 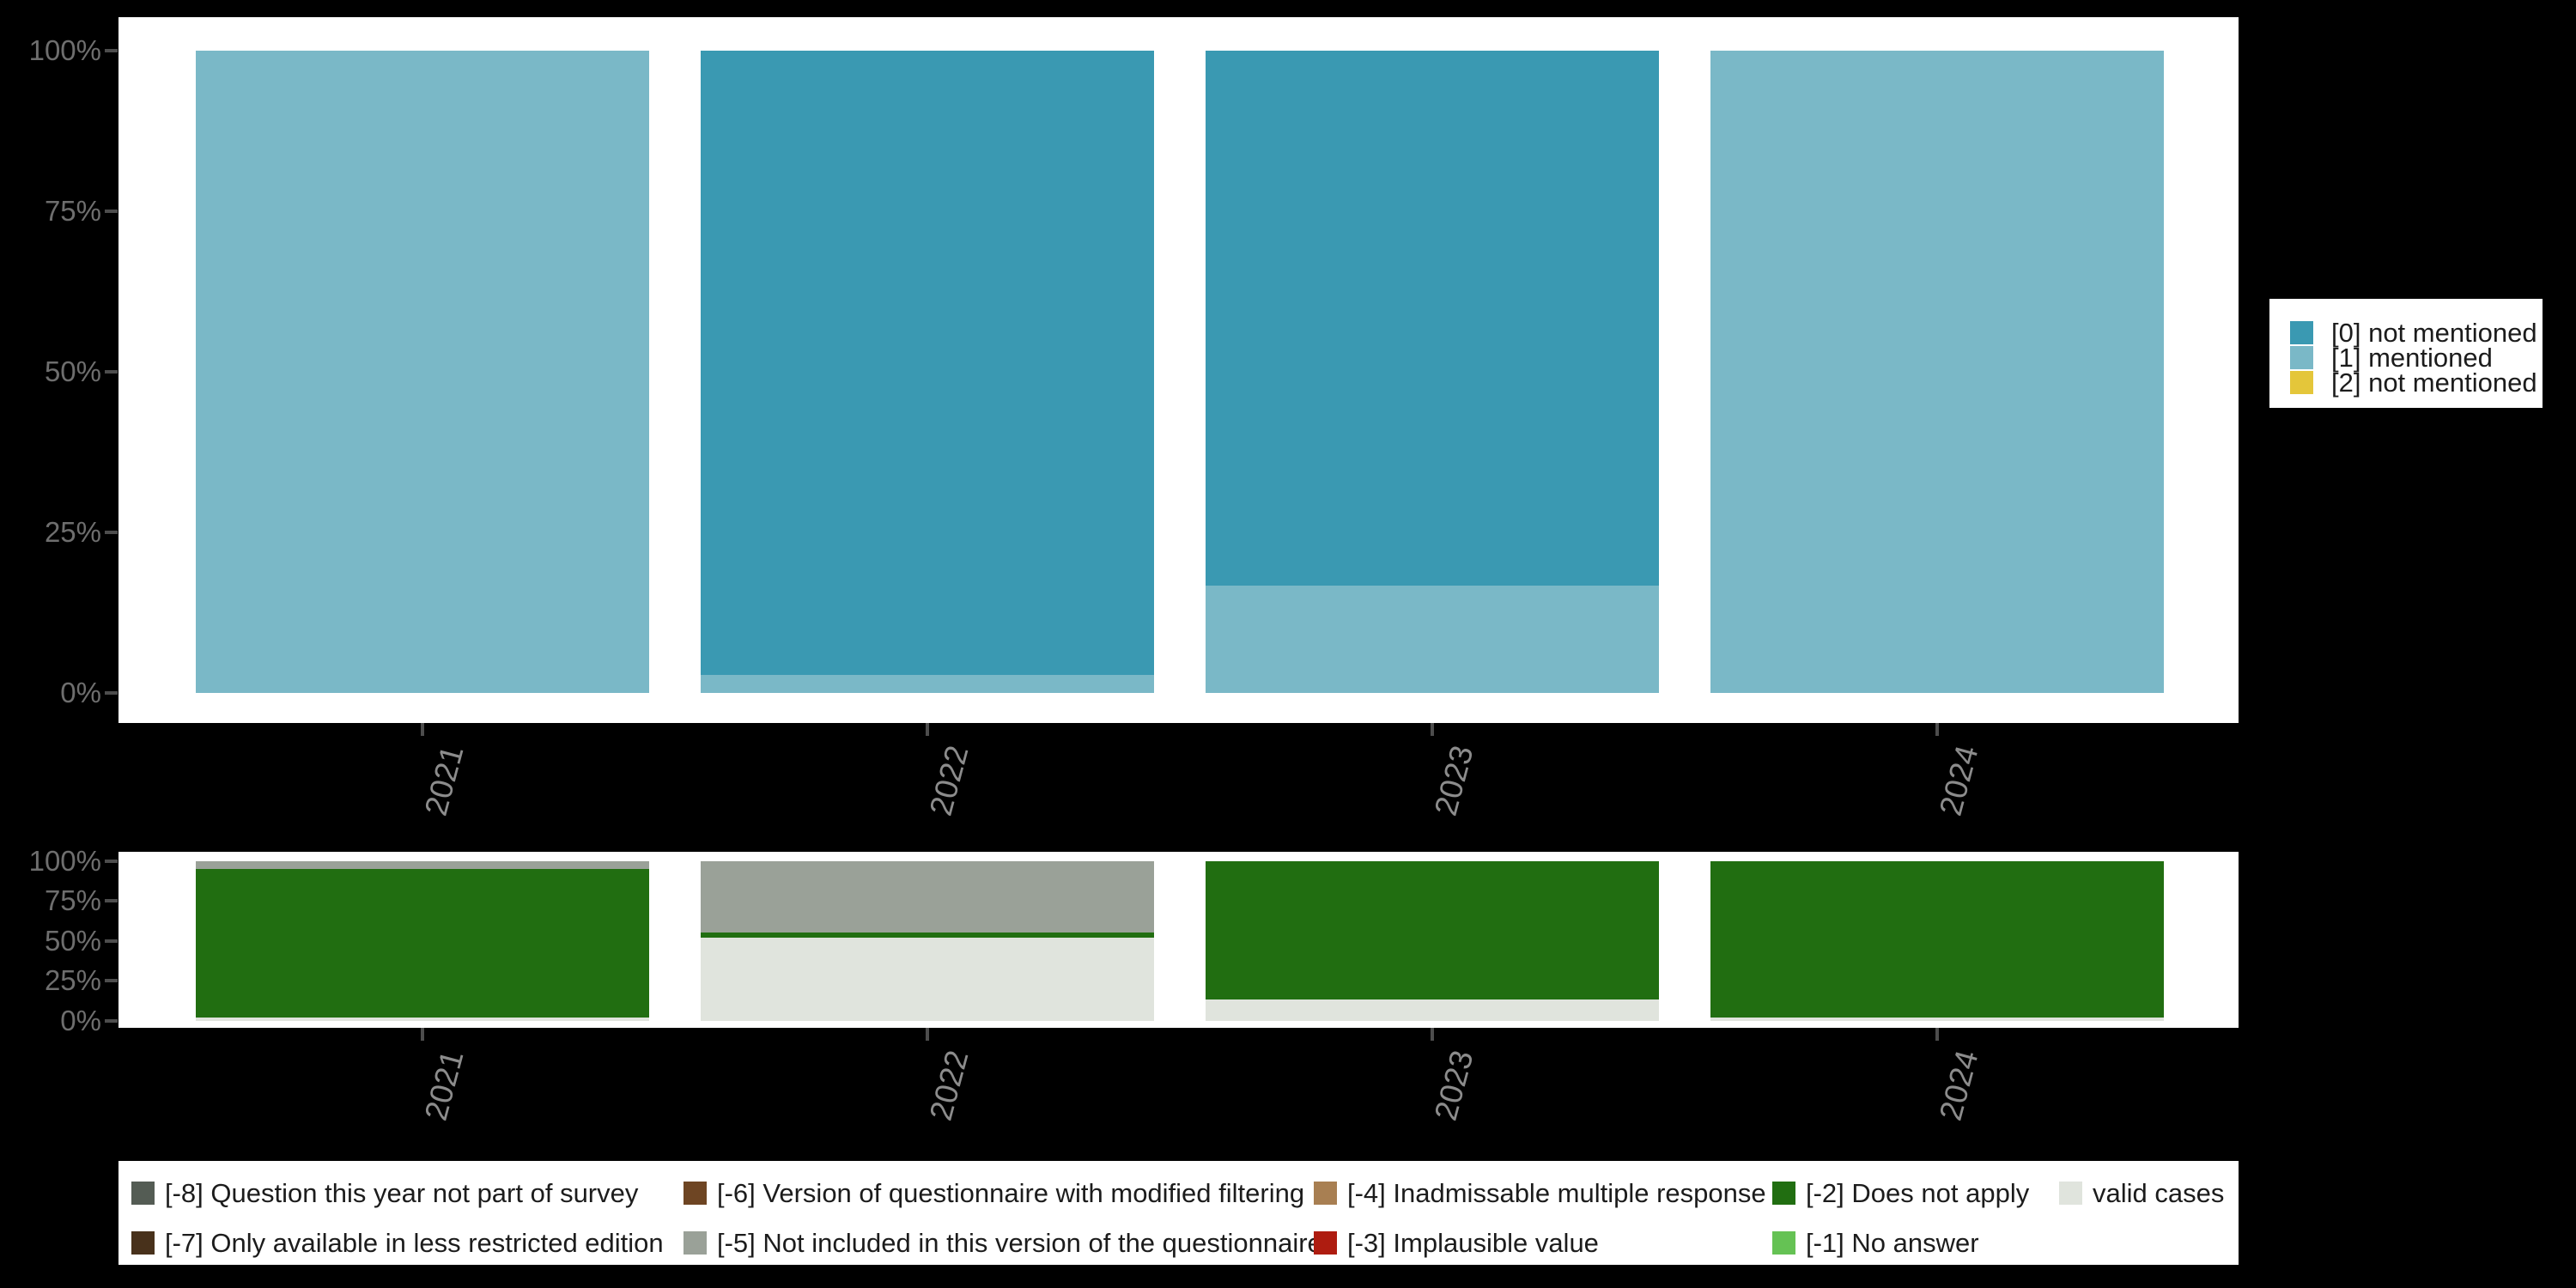 What do you see at coordinates (2412, 358) in the screenshot?
I see `legend-label: [1] mentioned` at bounding box center [2412, 358].